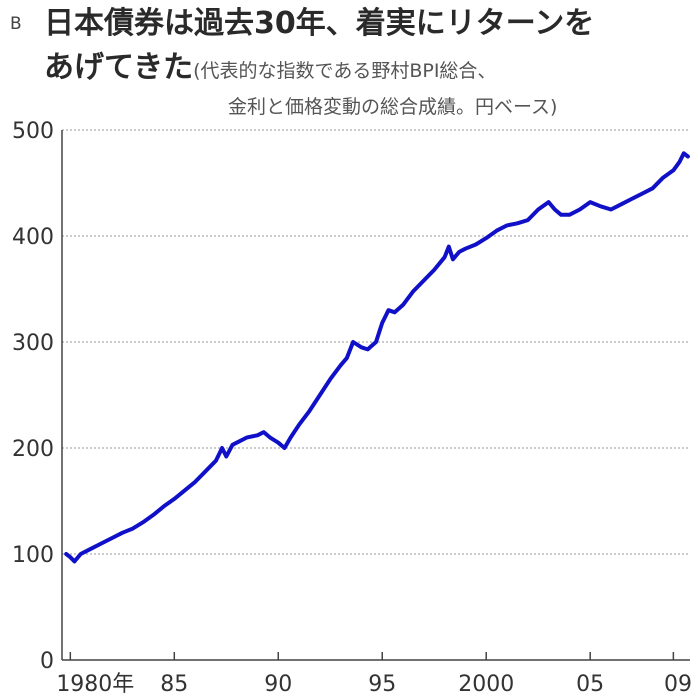  Describe the element at coordinates (33, 131) in the screenshot. I see `y-tick-label: 500` at that location.